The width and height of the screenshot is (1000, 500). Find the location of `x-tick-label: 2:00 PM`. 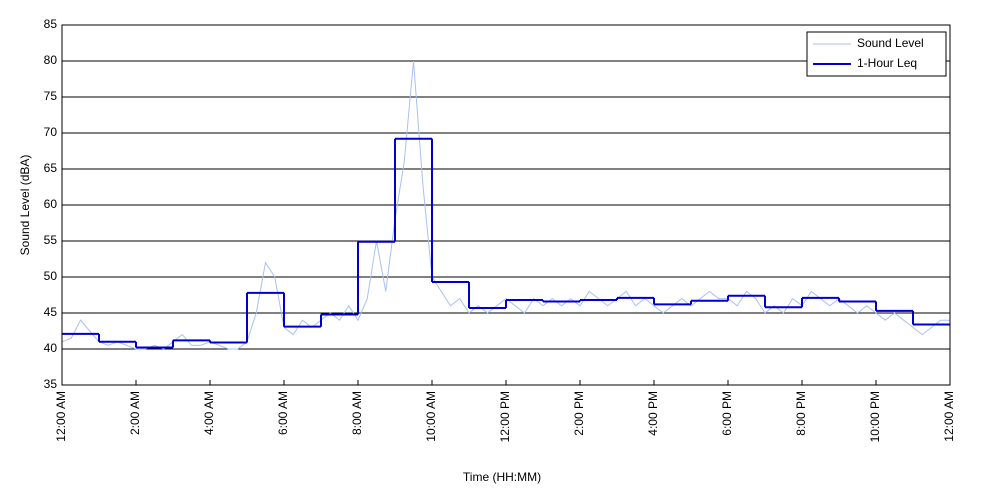

x-tick-label: 2:00 PM is located at coordinates (579, 413).